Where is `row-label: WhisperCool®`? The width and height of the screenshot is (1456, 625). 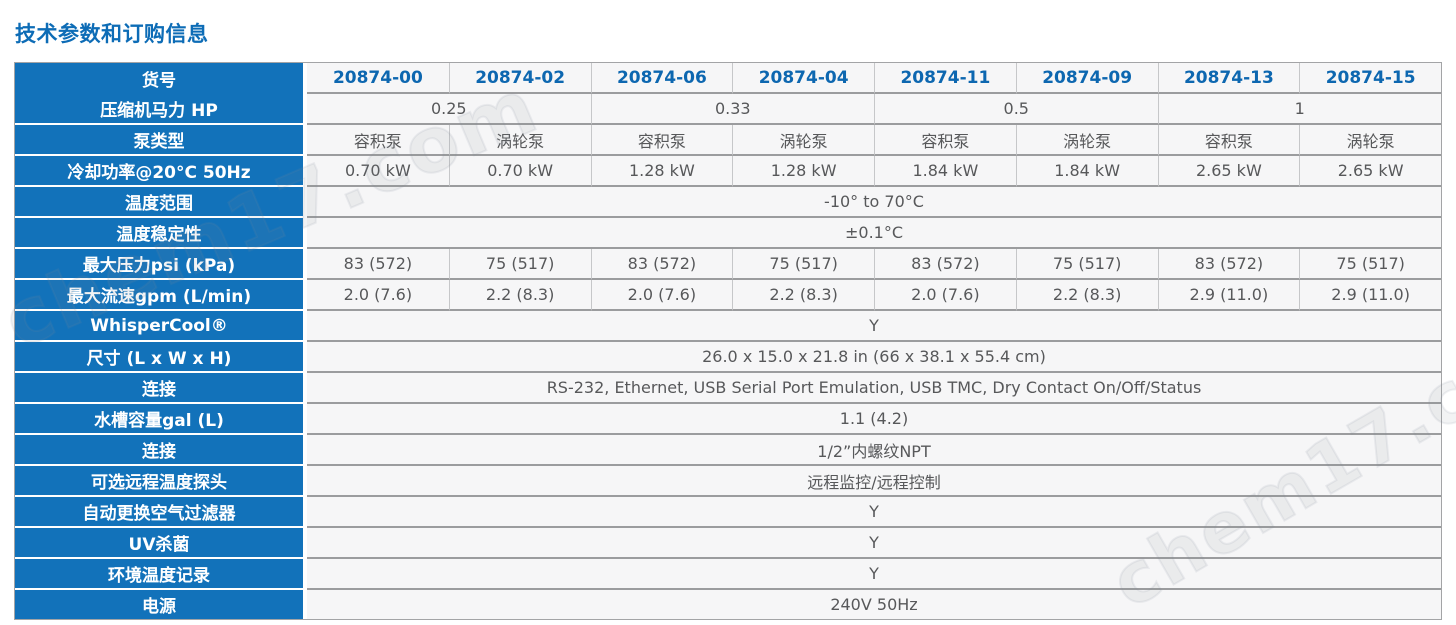 row-label: WhisperCool® is located at coordinates (161, 326).